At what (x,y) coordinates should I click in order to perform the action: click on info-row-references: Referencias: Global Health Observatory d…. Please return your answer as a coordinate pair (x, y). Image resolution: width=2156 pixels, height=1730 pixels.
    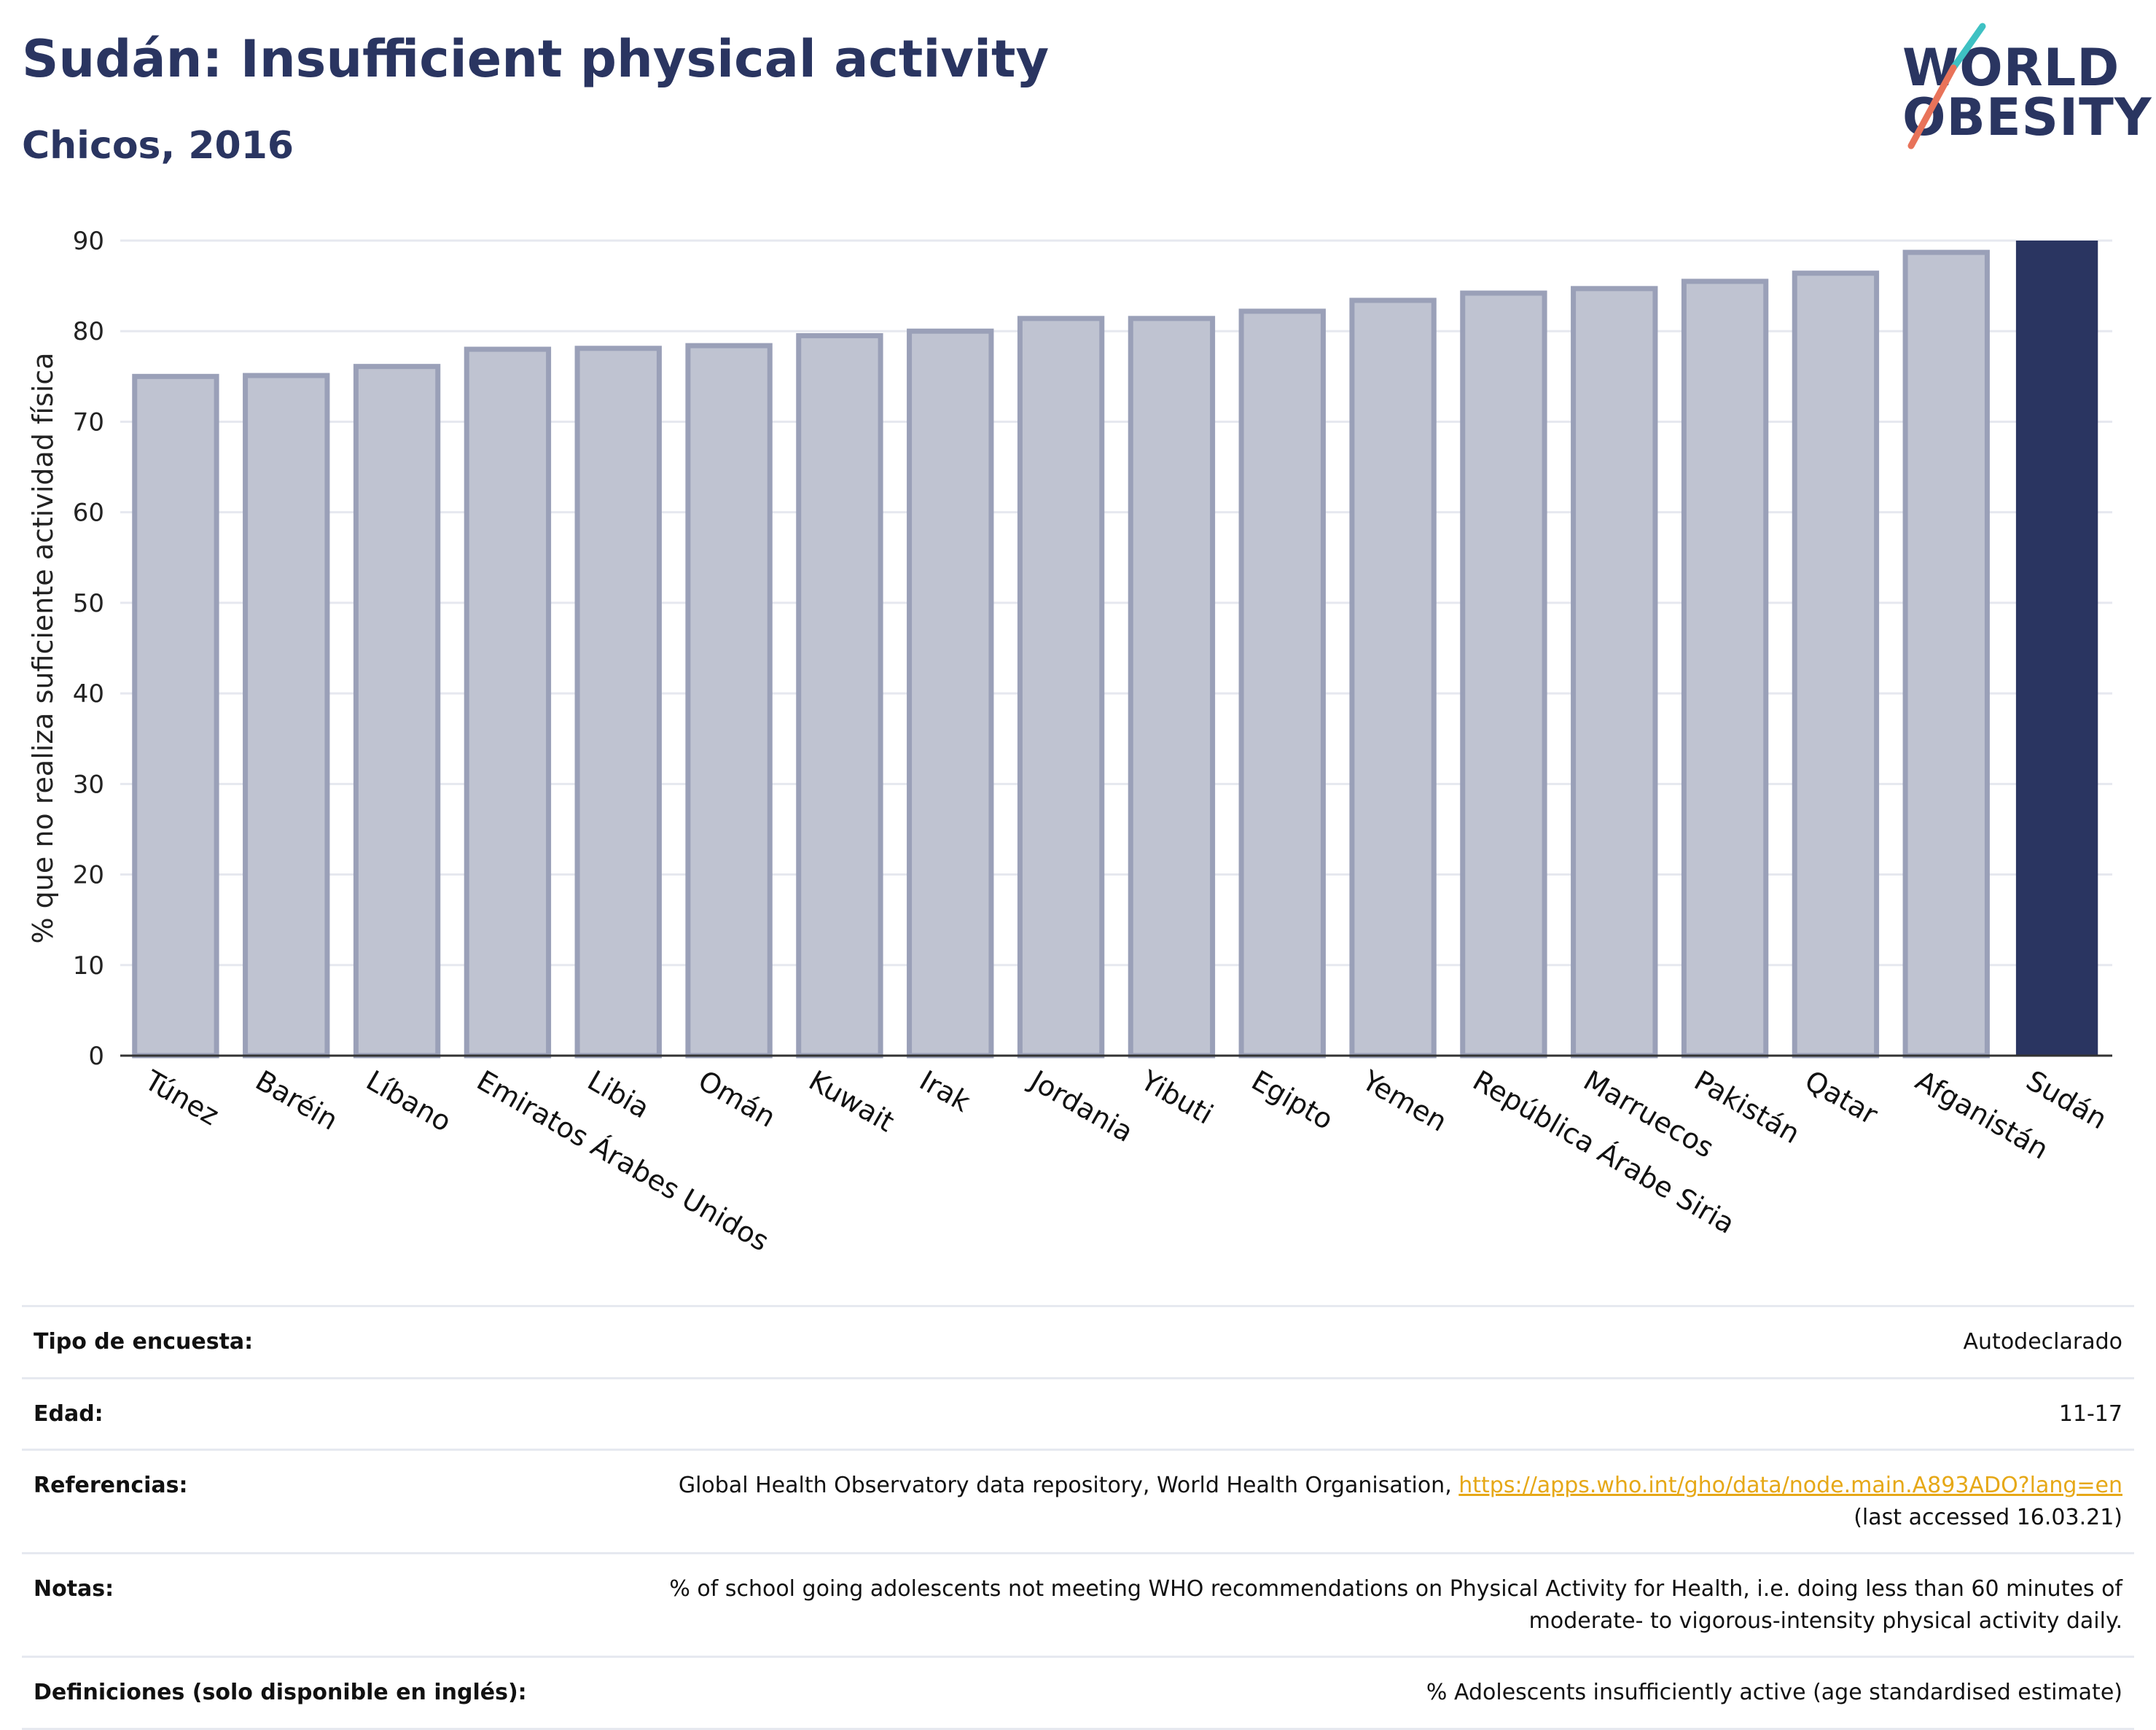
    Looking at the image, I should click on (1078, 1501).